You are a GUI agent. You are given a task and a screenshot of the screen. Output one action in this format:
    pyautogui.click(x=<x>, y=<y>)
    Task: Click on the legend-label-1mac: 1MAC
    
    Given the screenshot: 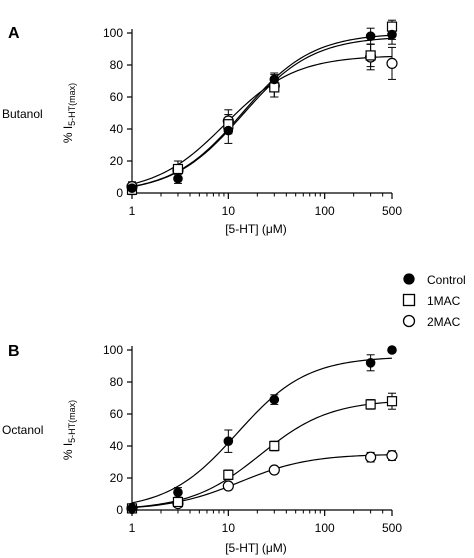 What is the action you would take?
    pyautogui.click(x=444, y=301)
    